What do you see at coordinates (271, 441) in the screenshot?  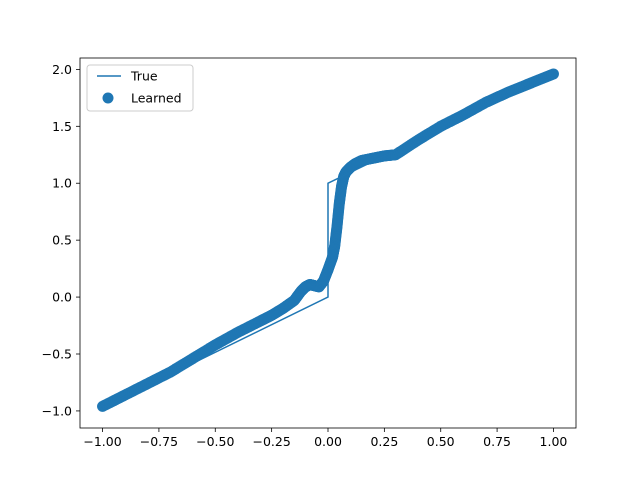 I see `x-tick-label: −0.25` at bounding box center [271, 441].